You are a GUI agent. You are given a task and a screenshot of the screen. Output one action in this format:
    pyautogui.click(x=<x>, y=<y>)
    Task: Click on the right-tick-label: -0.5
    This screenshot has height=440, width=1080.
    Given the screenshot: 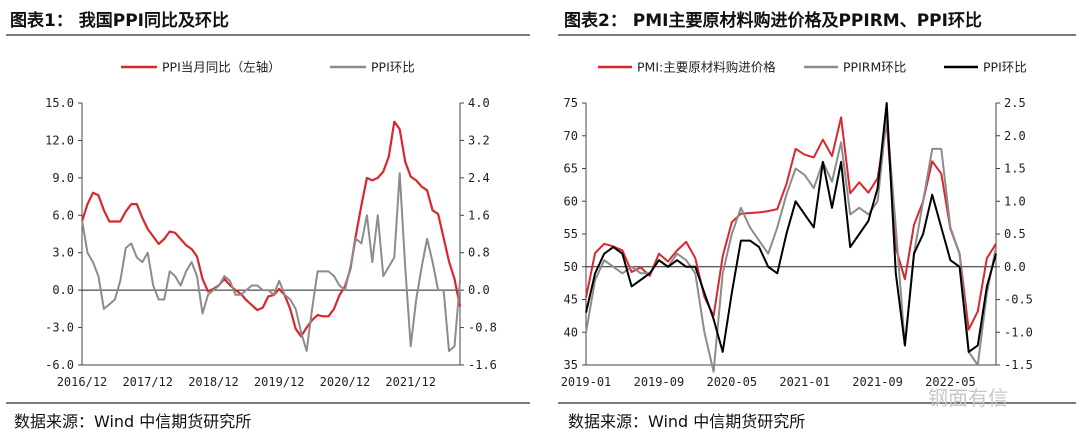 What is the action you would take?
    pyautogui.click(x=1018, y=300)
    